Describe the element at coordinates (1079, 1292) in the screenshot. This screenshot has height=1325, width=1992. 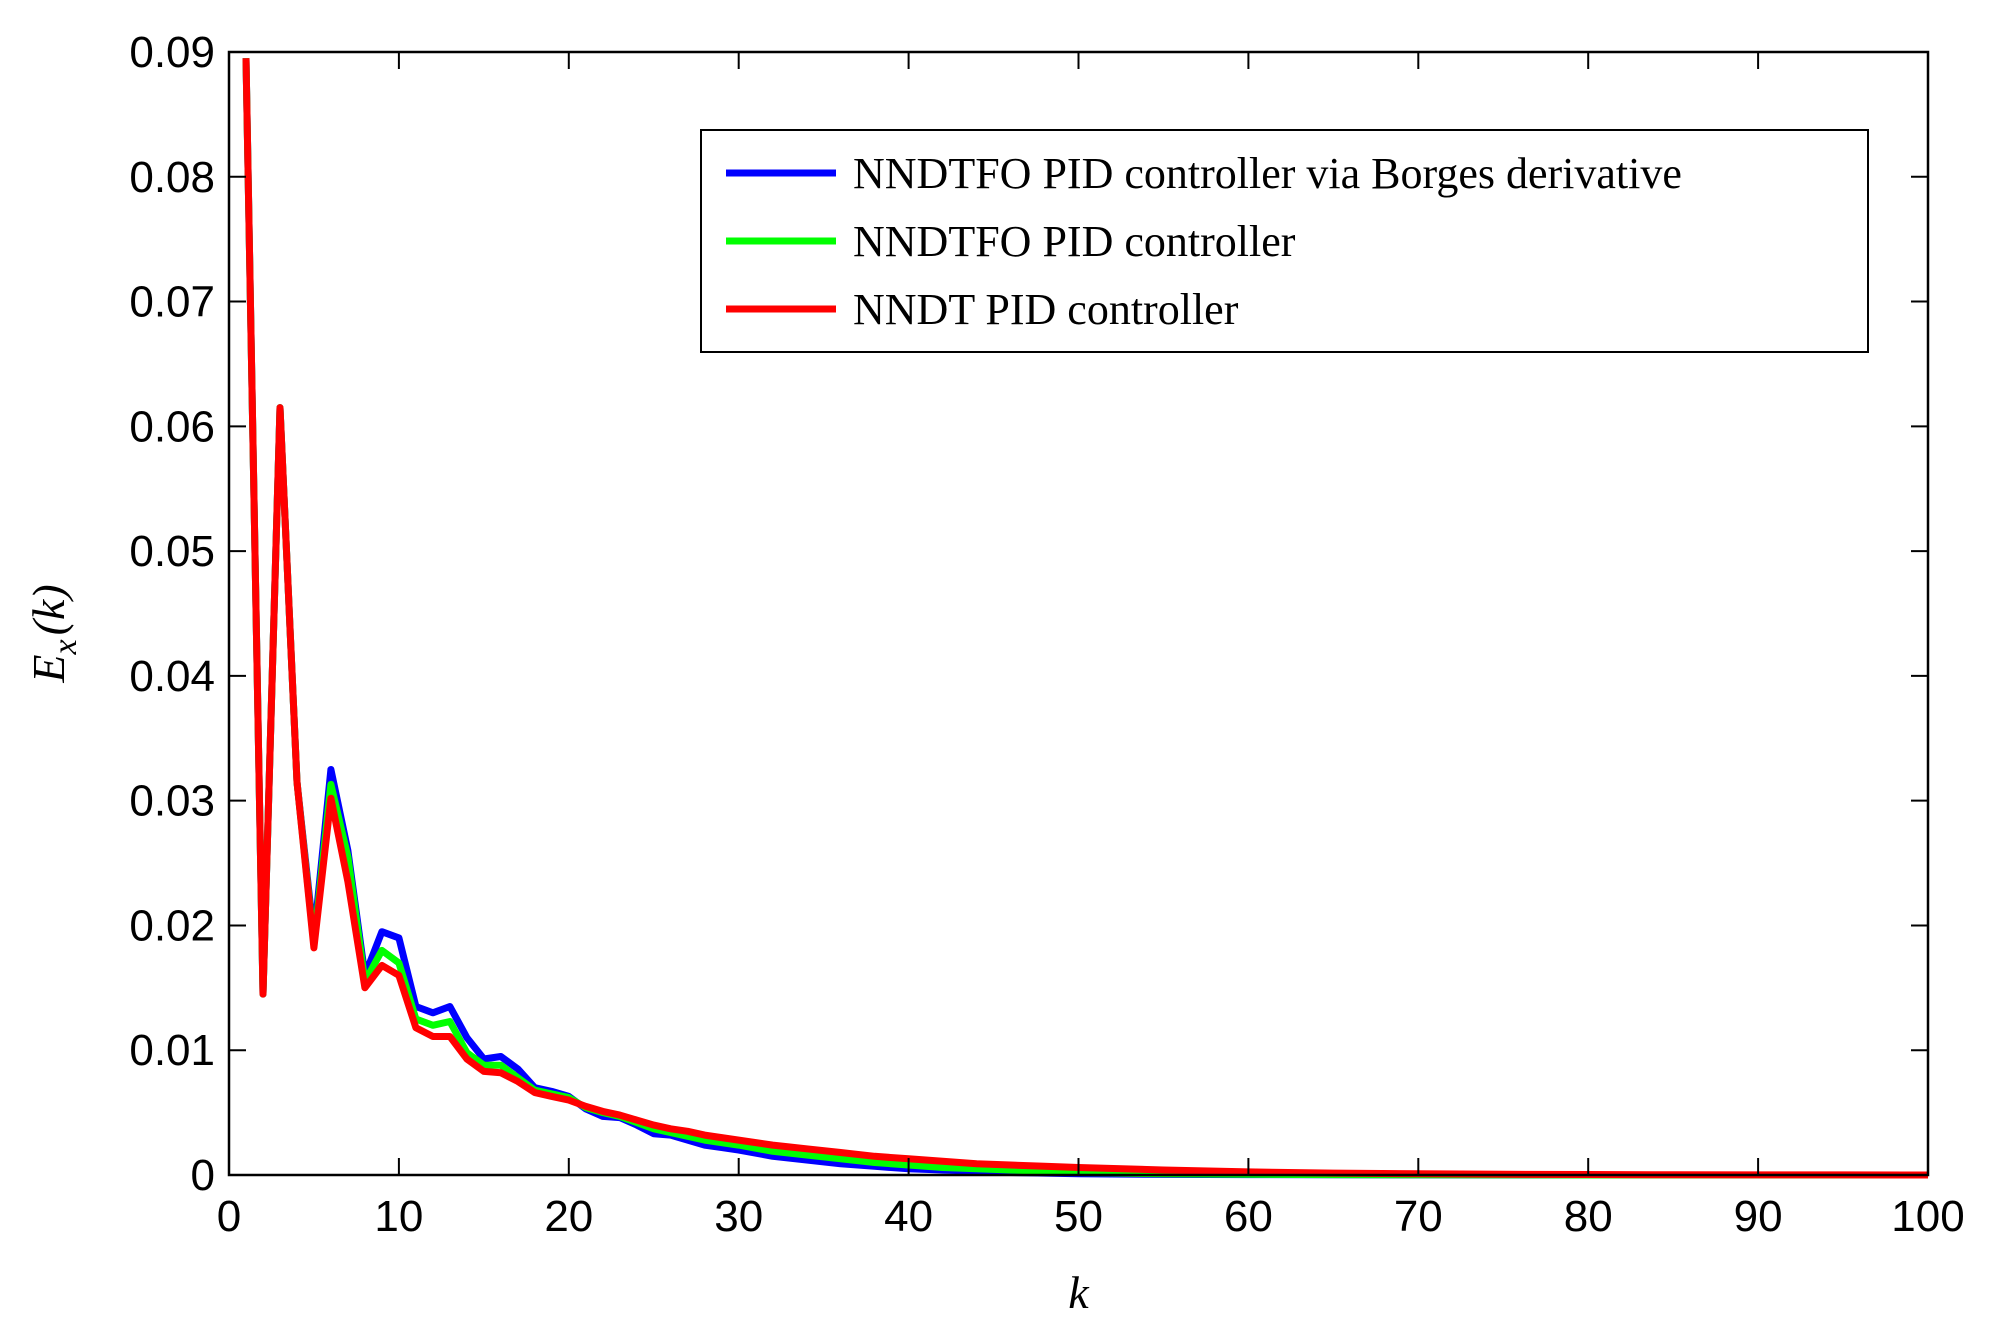
I see `x-axis-label: k` at that location.